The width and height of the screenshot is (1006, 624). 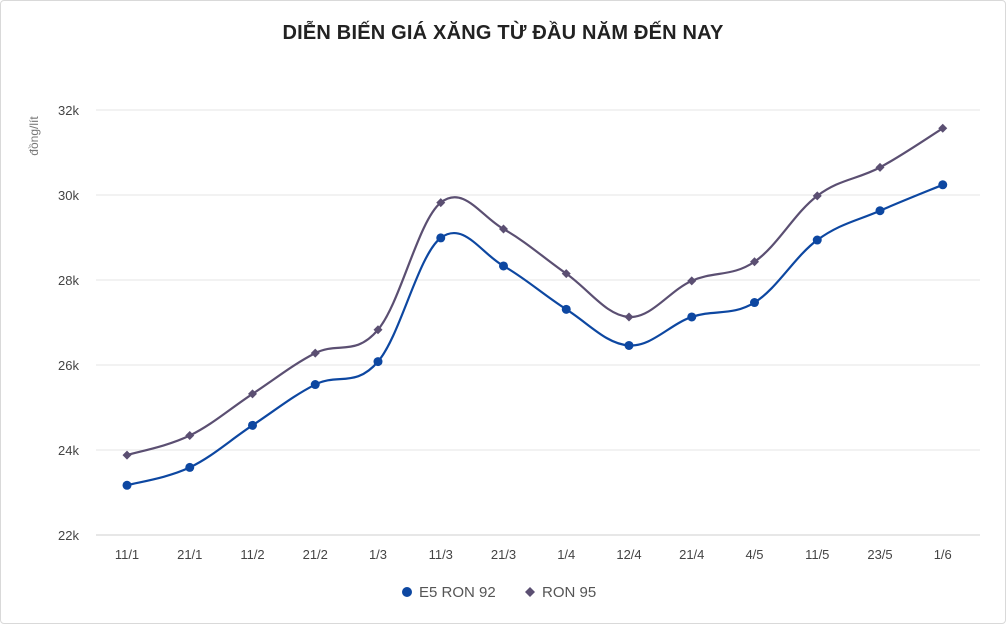 What do you see at coordinates (378, 554) in the screenshot?
I see `x-tick-label: 1/3` at bounding box center [378, 554].